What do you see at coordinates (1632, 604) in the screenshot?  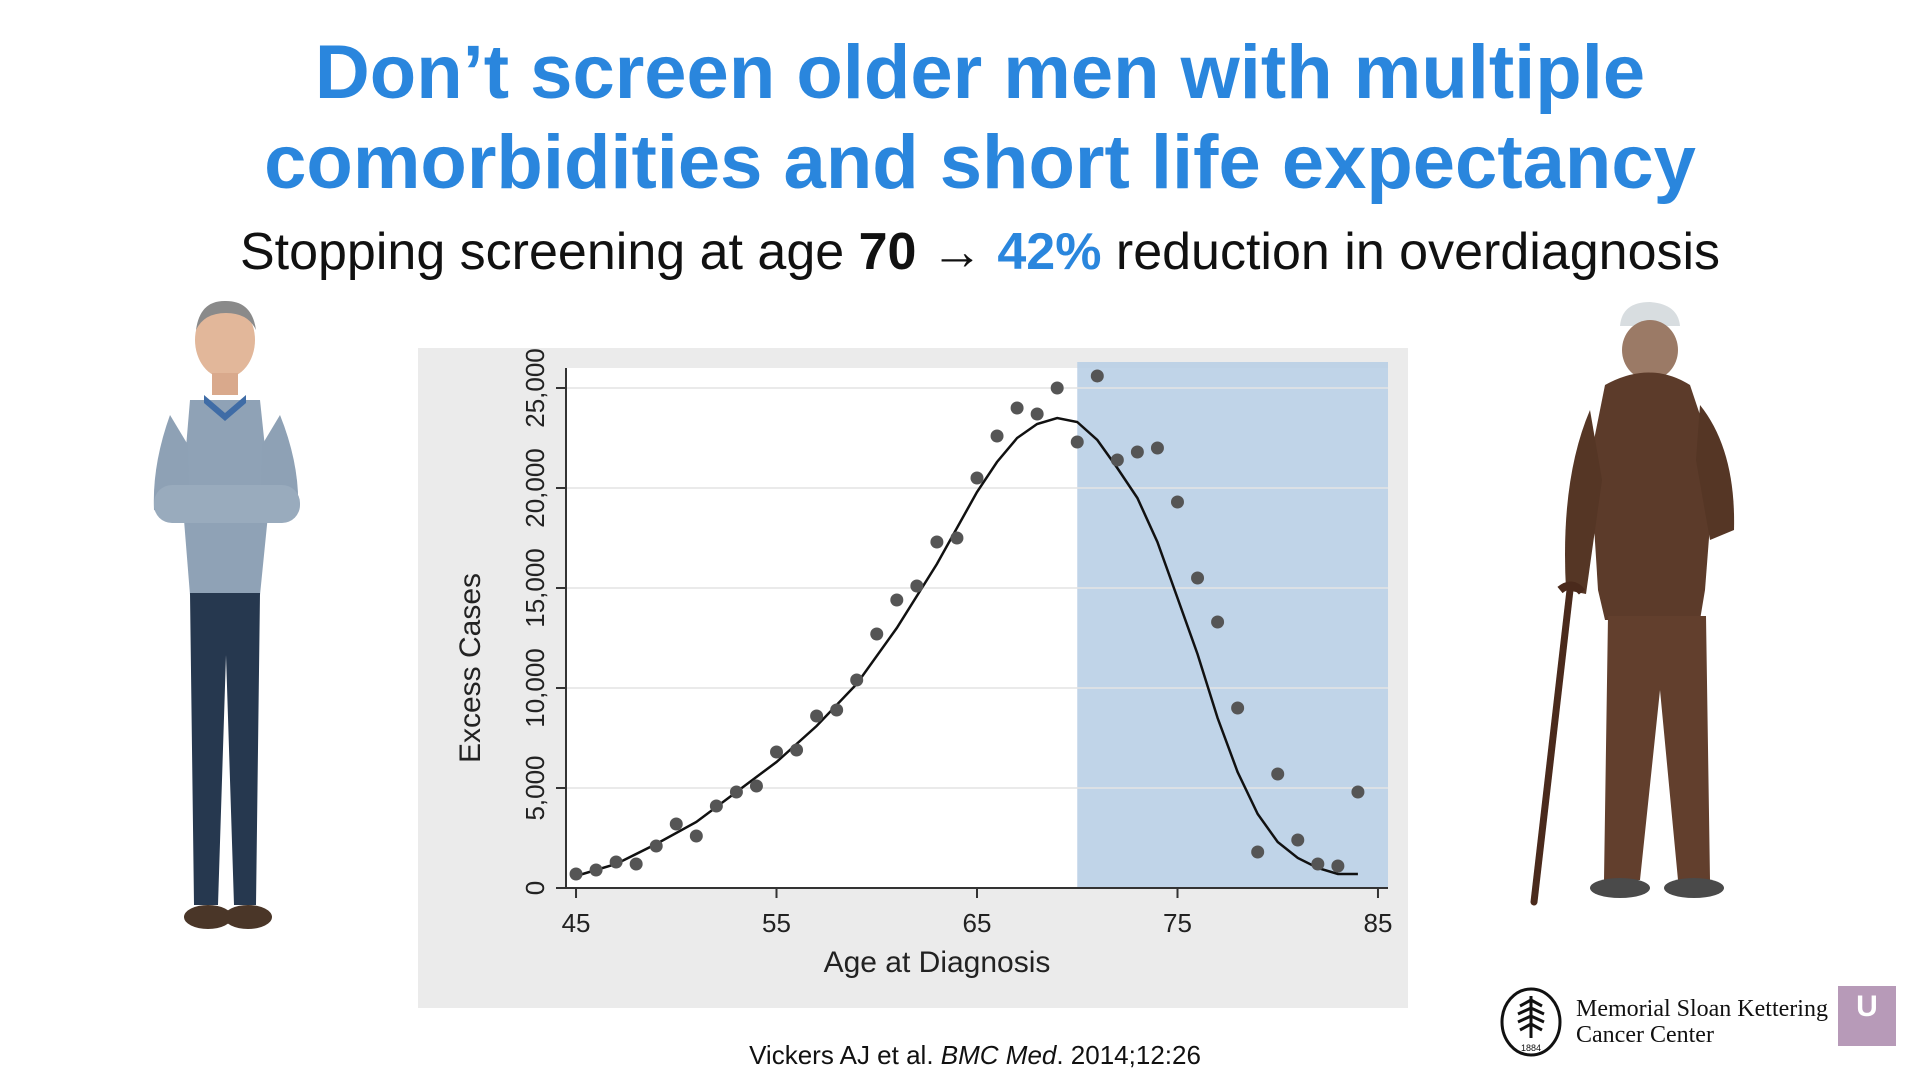 I see `older-man-figure` at bounding box center [1632, 604].